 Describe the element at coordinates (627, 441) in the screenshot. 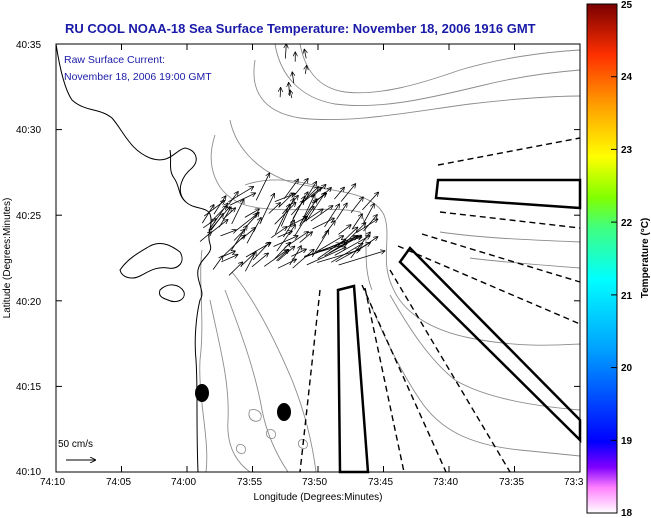

I see `colorbar-tick: 19` at that location.